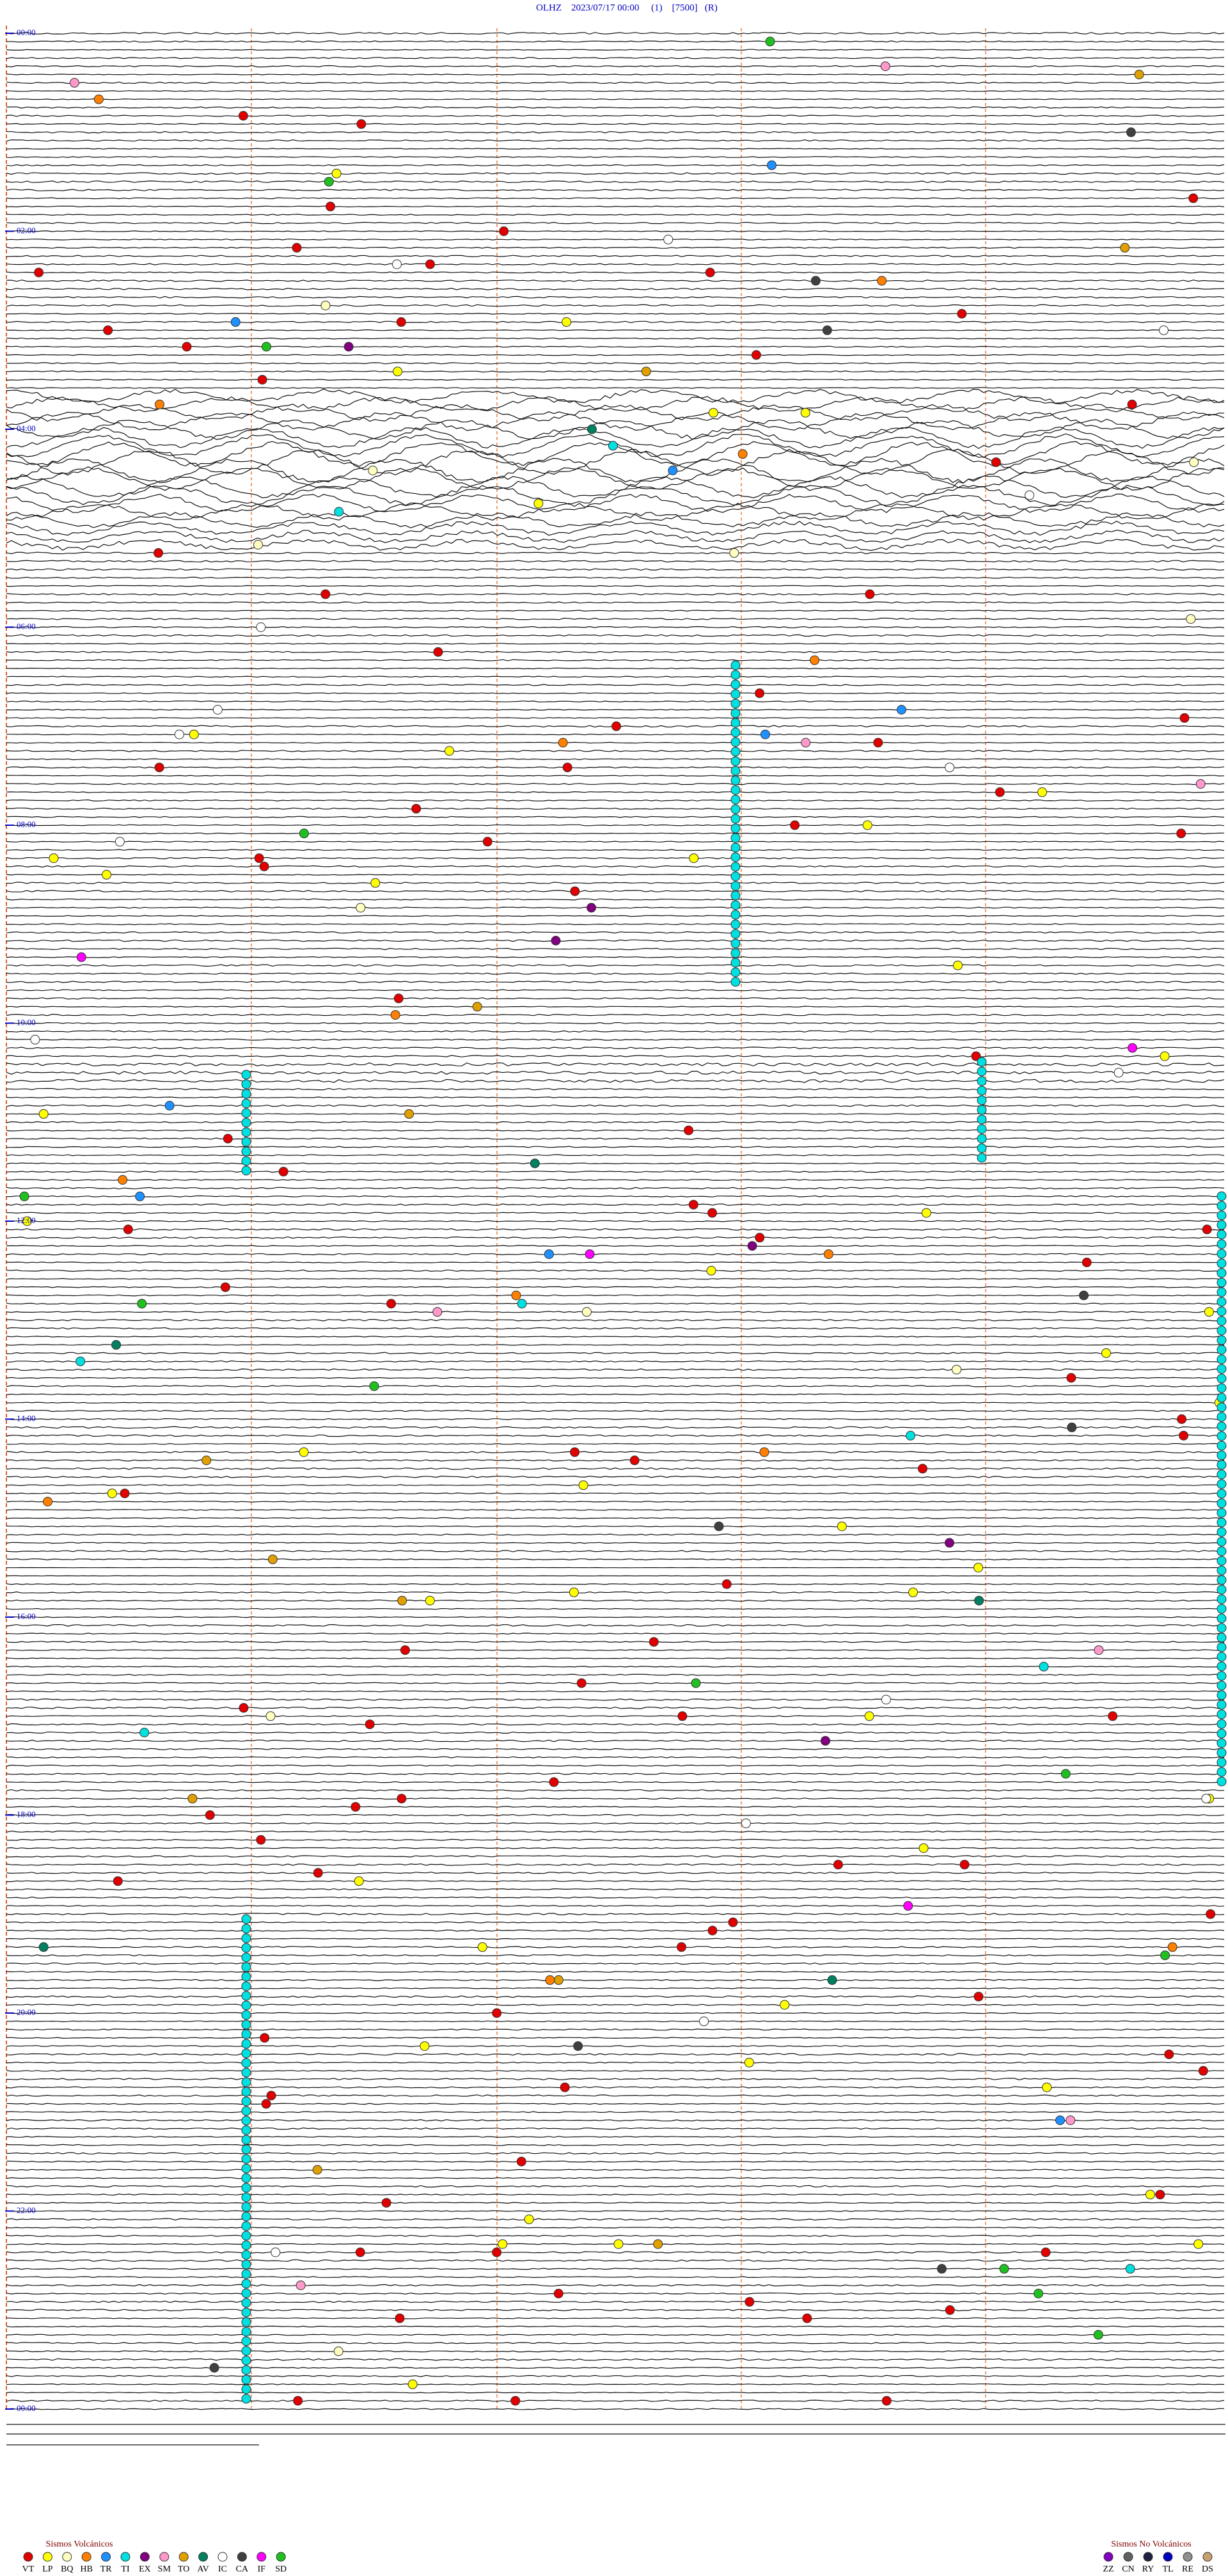 Image resolution: width=1228 pixels, height=2576 pixels. Describe the element at coordinates (125, 2569) in the screenshot. I see `legend-code: TI` at that location.